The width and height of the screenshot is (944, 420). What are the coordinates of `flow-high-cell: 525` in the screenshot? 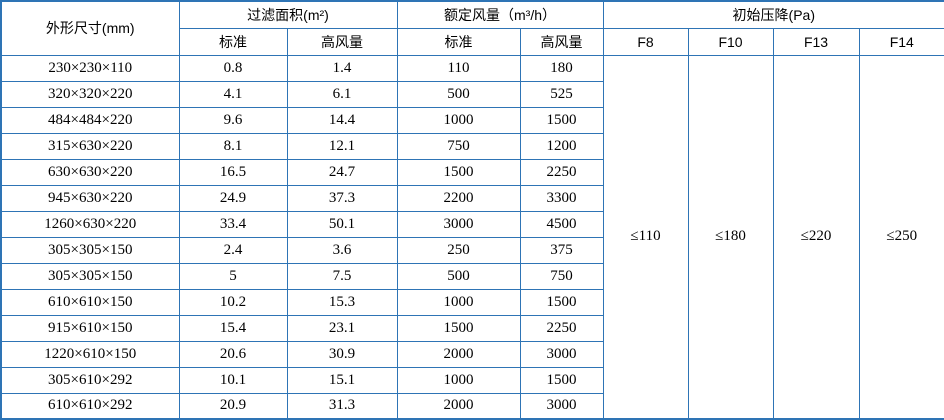 It's located at (561, 94).